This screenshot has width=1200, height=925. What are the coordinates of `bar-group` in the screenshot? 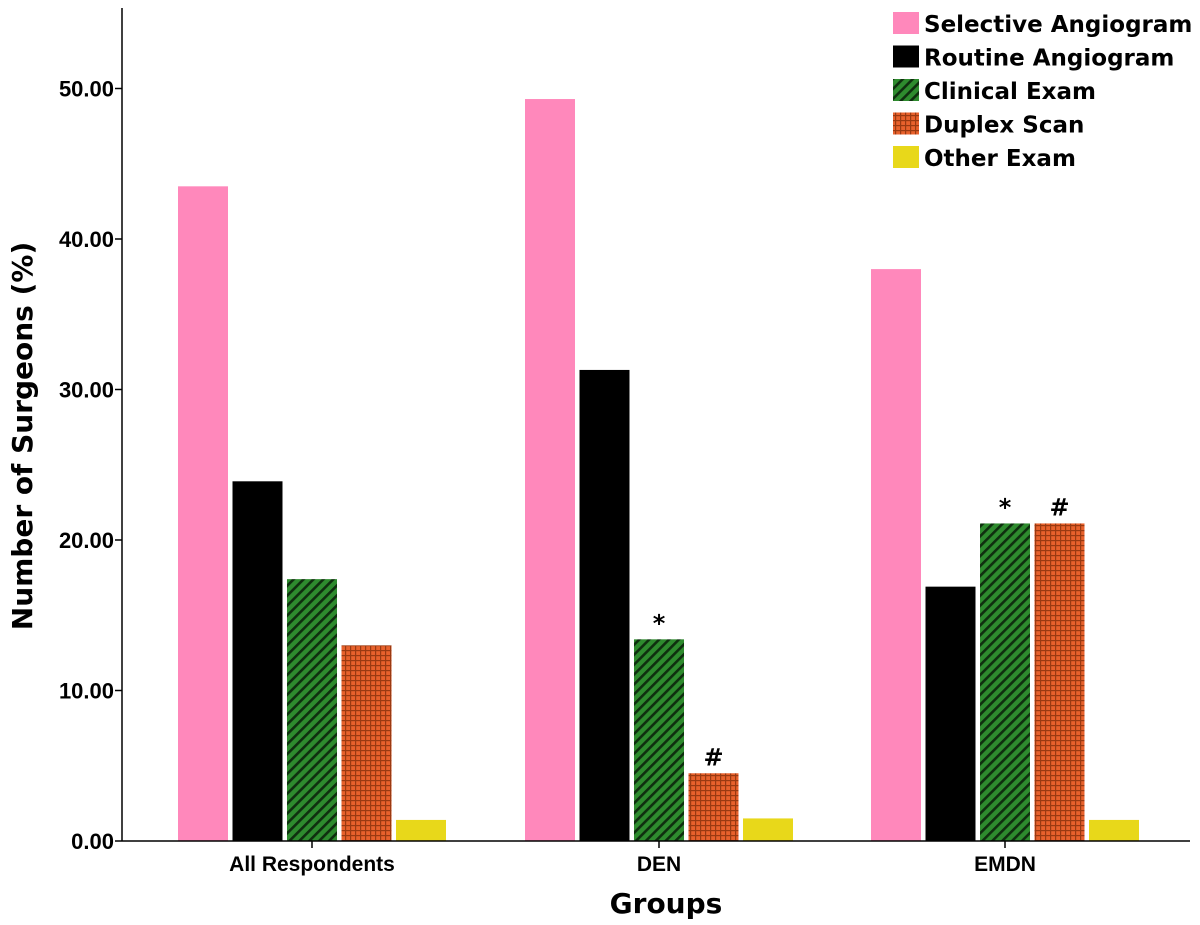 It's located at (1005, 555).